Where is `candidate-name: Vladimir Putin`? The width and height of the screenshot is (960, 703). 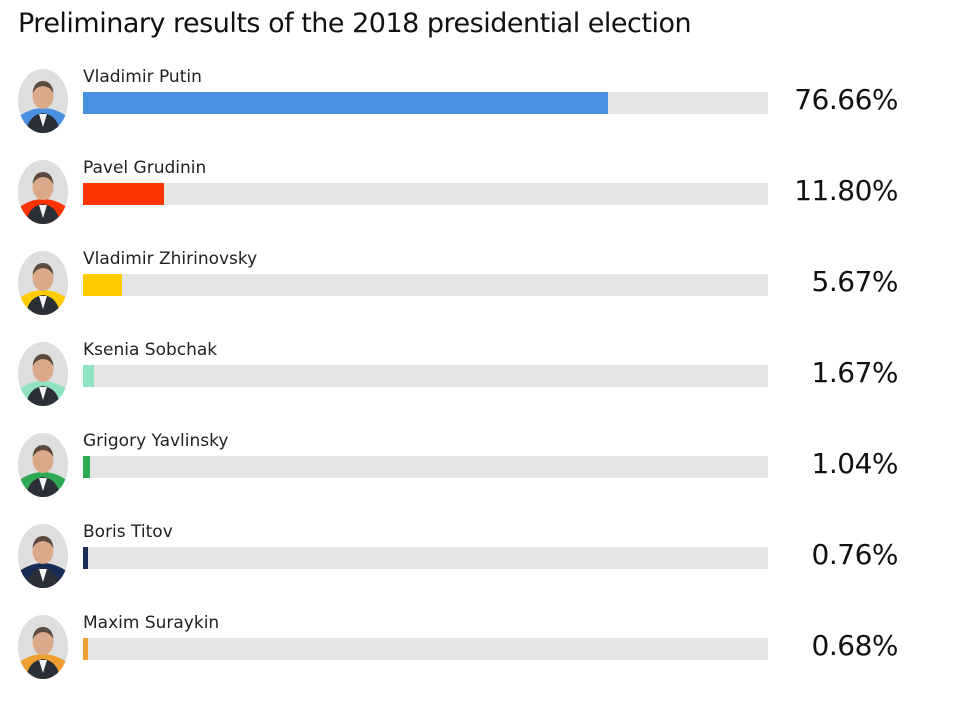 candidate-name: Vladimir Putin is located at coordinates (142, 77).